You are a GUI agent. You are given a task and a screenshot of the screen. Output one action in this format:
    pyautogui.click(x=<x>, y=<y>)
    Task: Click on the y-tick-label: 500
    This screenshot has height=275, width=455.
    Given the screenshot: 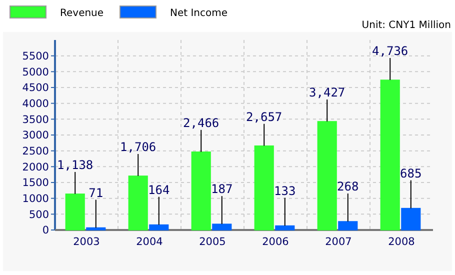 What is the action you would take?
    pyautogui.click(x=38, y=214)
    